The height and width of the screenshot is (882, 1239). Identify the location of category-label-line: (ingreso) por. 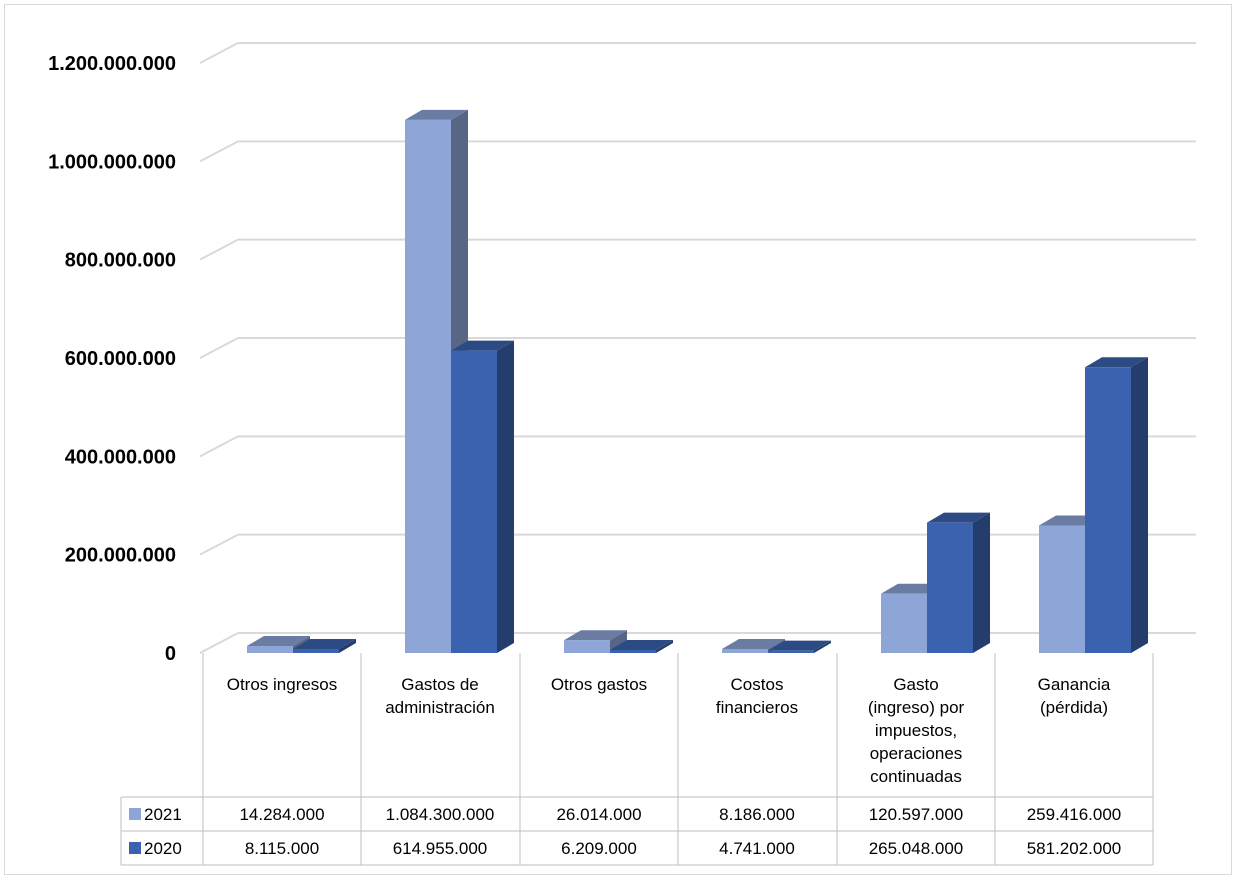
(916, 707).